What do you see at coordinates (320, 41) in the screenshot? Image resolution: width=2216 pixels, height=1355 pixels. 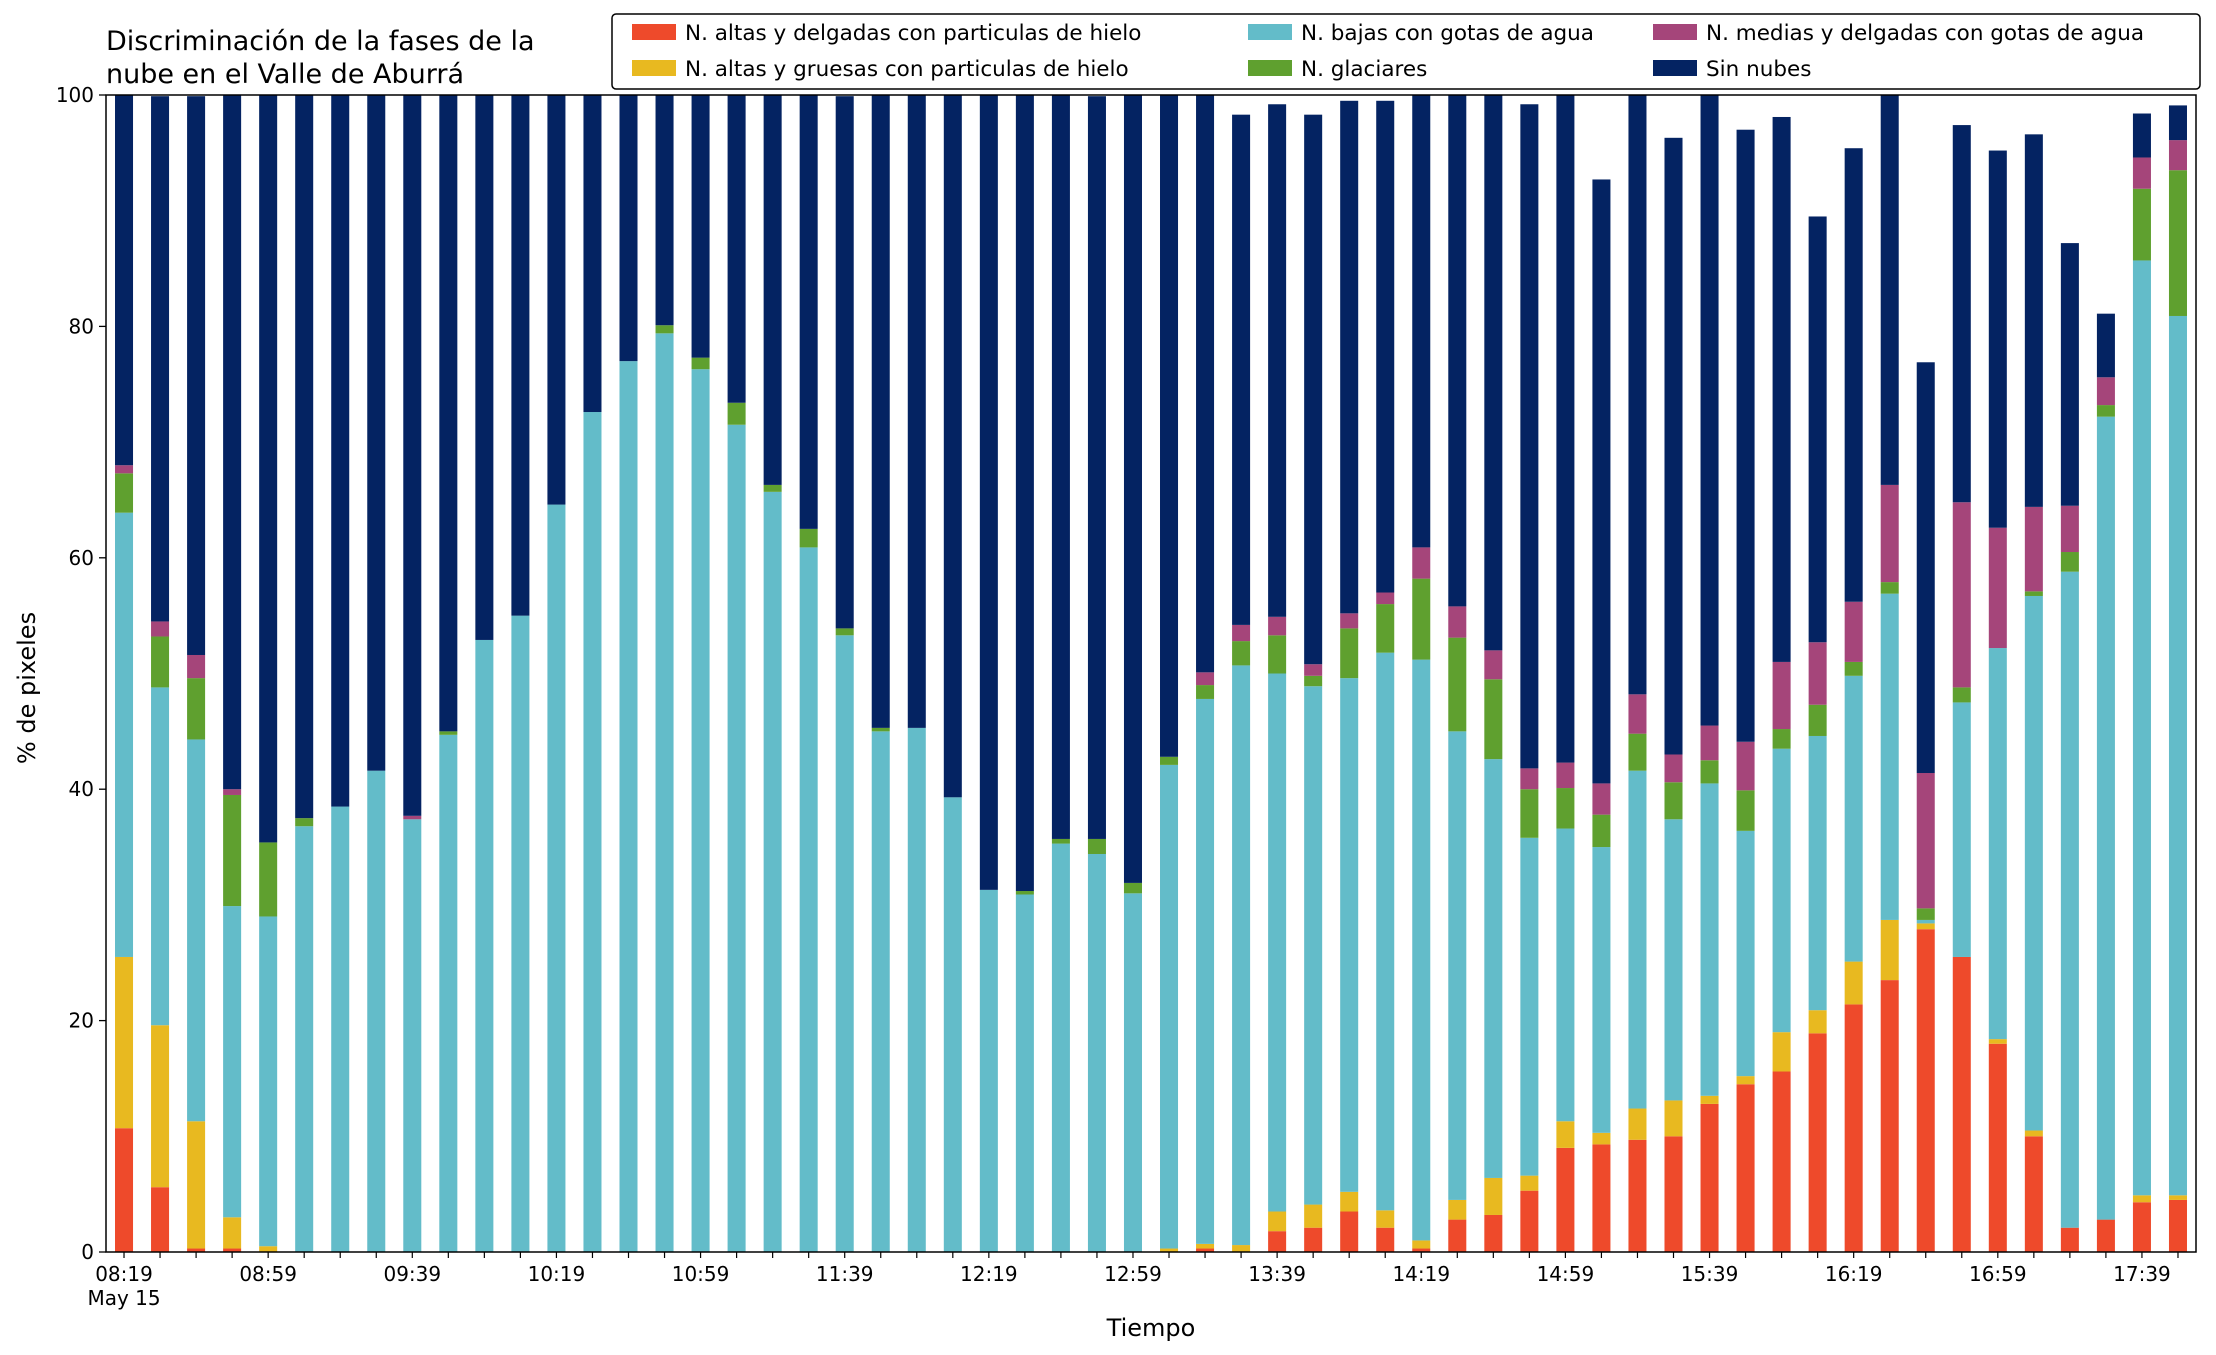 I see `chart-title-line-1: Discriminación de la fases de la` at bounding box center [320, 41].